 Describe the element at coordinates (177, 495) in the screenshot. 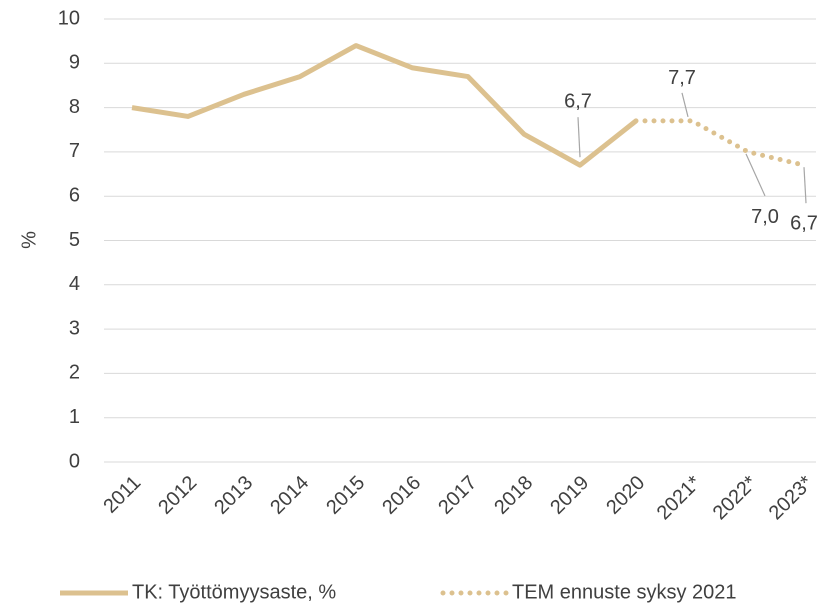

I see `x-tick-label: 2012` at that location.